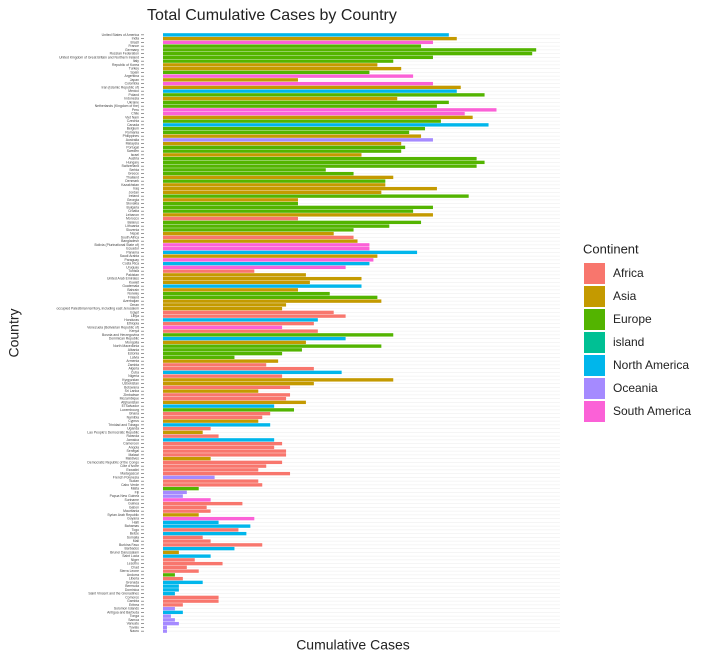 The height and width of the screenshot is (660, 705). Describe the element at coordinates (134, 294) in the screenshot. I see `y-tick-label: Norway` at that location.